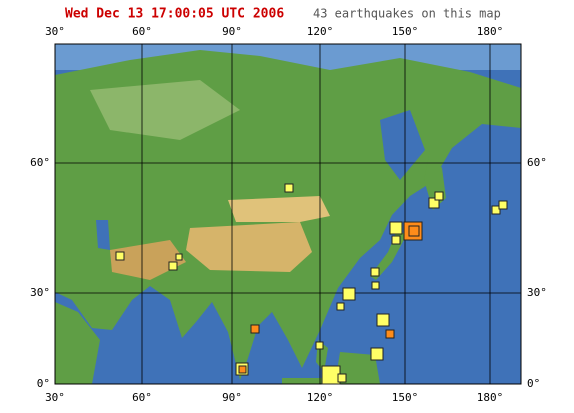 This screenshot has width=574, height=413. Describe the element at coordinates (320, 31) in the screenshot. I see `lon-label-top: 120°` at that location.